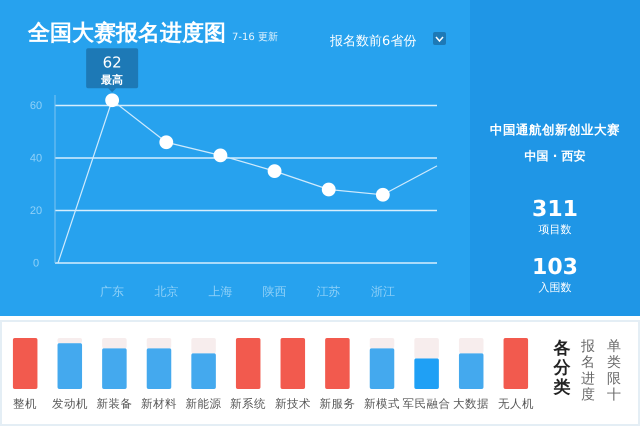 Image resolution: width=640 pixels, height=427 pixels. Describe the element at coordinates (204, 403) in the screenshot. I see `x-tick-label: 新能源` at that location.